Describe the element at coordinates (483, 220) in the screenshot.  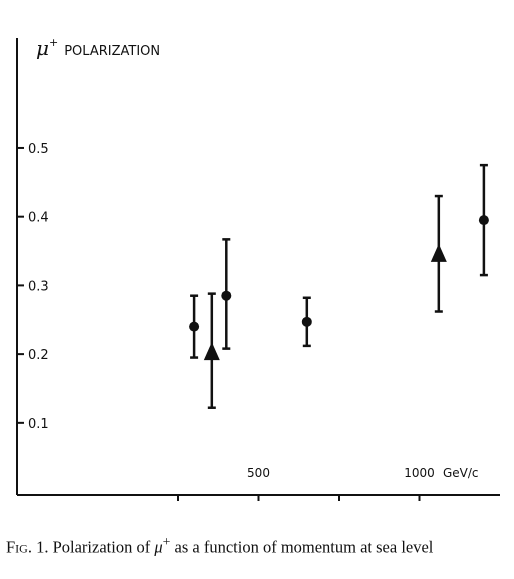
I see `series-0-point-3-circle-marker` at that location.